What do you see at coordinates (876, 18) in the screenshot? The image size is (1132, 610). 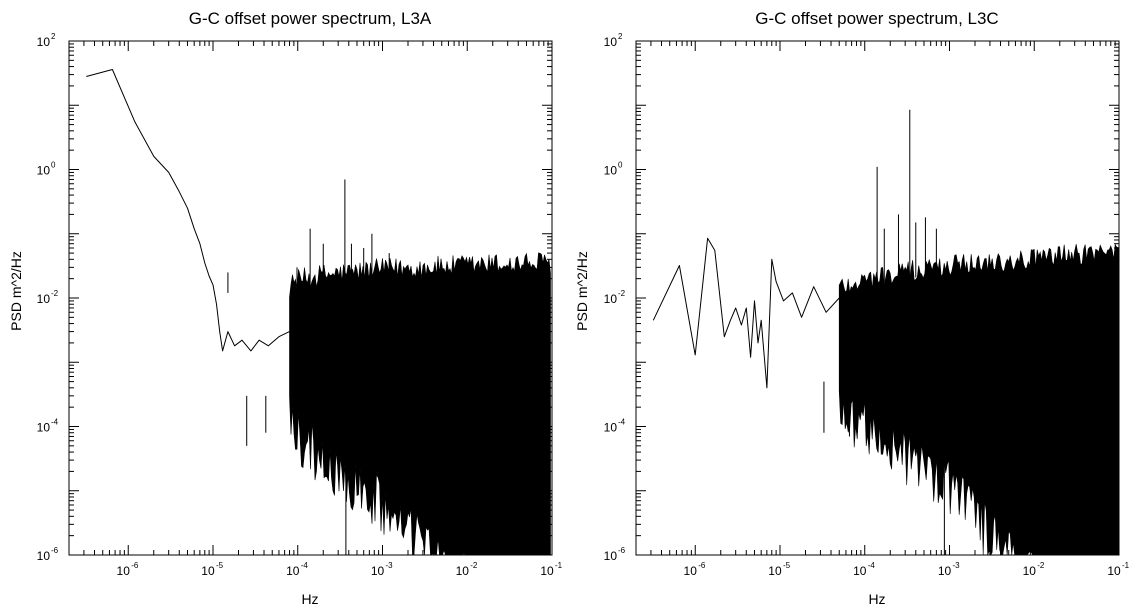 I see `chart-title-l3c: G-C offset power spectrum, L3C` at bounding box center [876, 18].